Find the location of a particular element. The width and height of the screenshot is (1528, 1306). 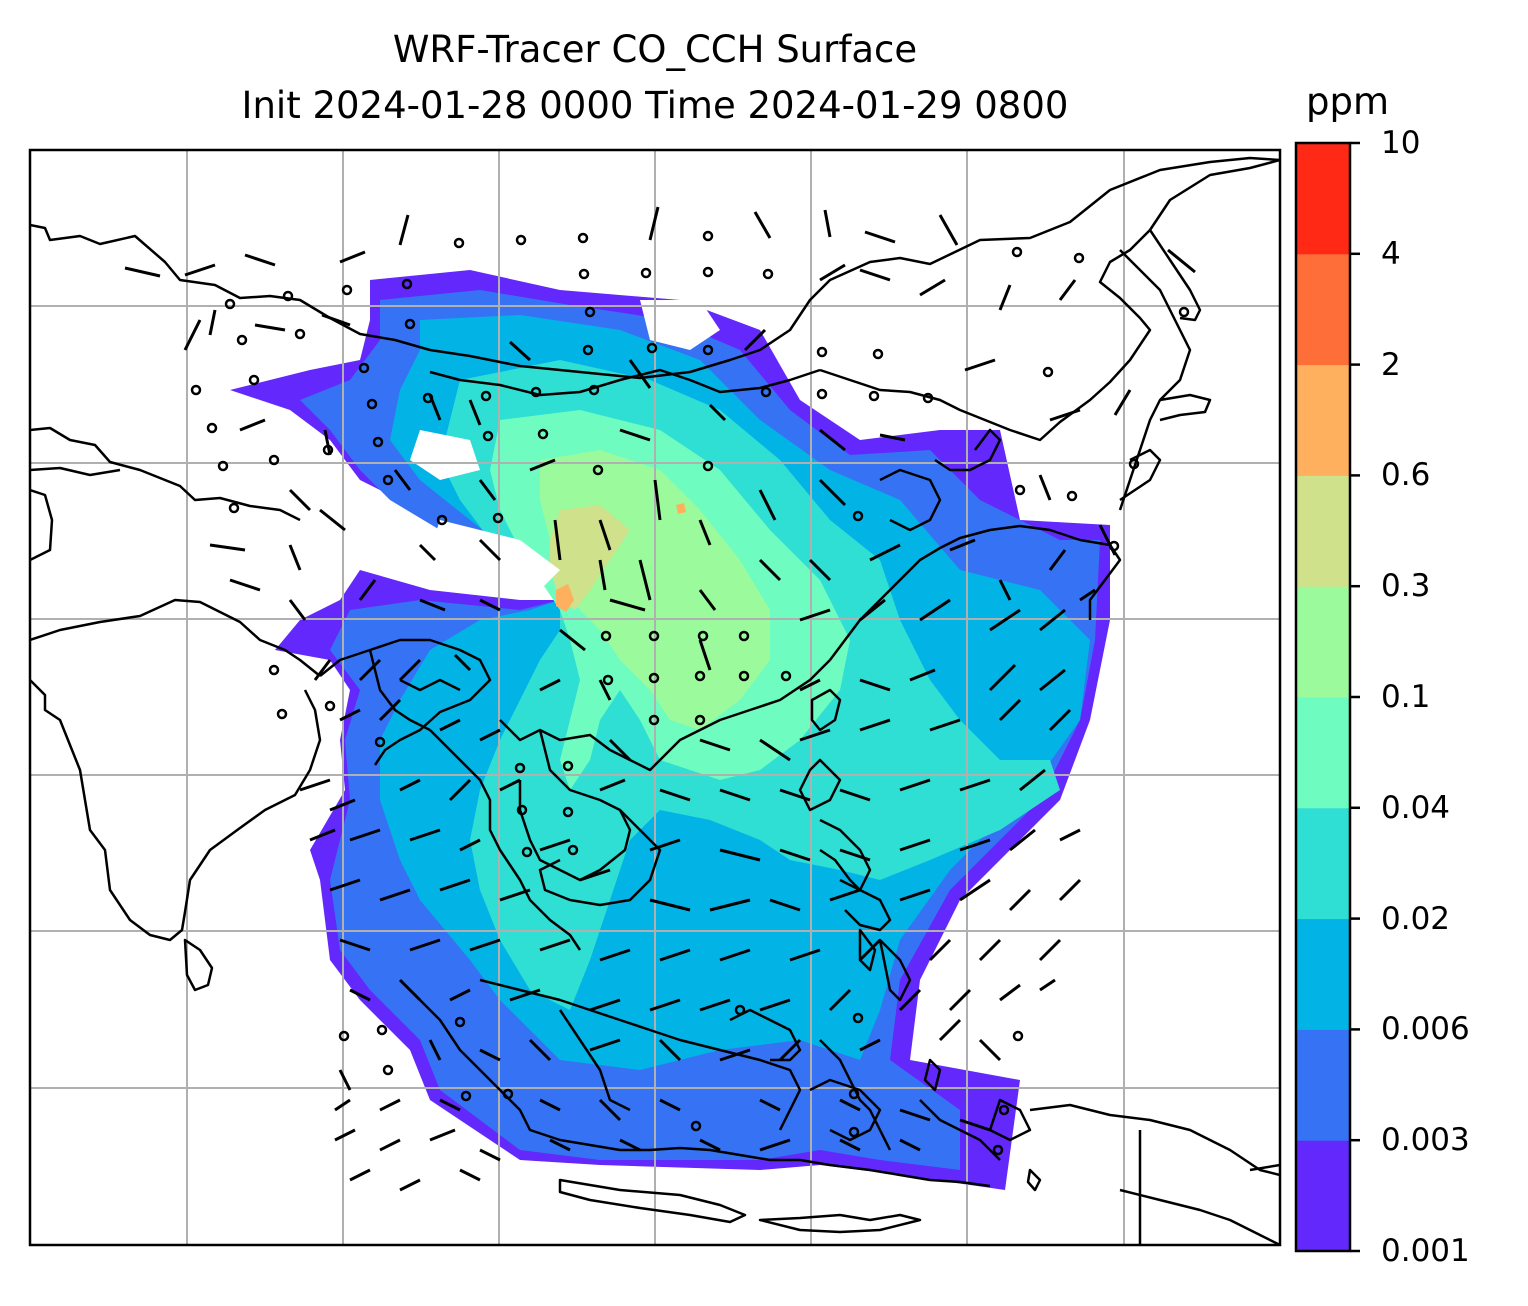

colorbar-tick-label: 0.3 is located at coordinates (1406, 586).